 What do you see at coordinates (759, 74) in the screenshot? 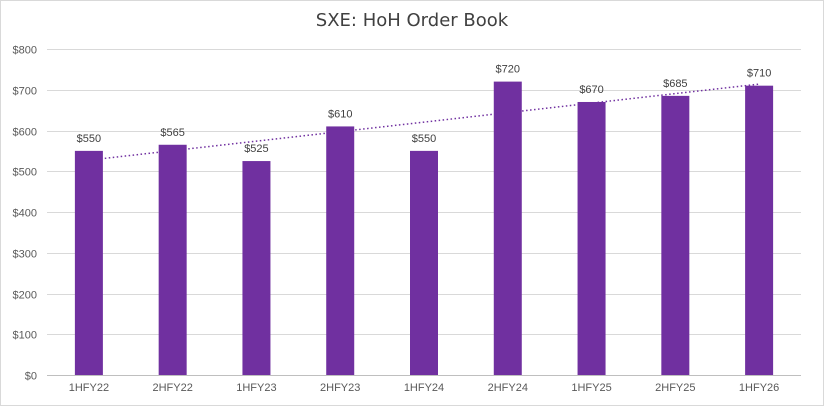
I see `data-label: $710` at bounding box center [759, 74].